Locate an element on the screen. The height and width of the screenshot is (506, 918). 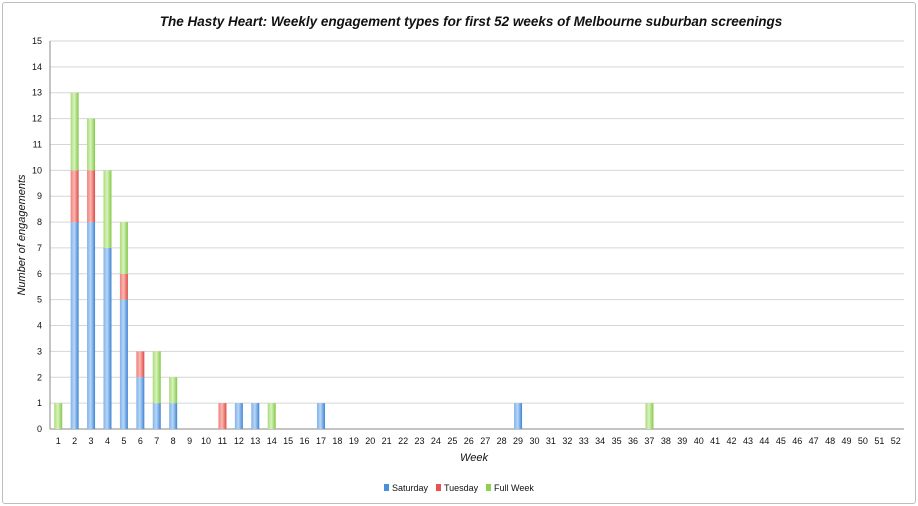
x-tick-label: 20 is located at coordinates (370, 441).